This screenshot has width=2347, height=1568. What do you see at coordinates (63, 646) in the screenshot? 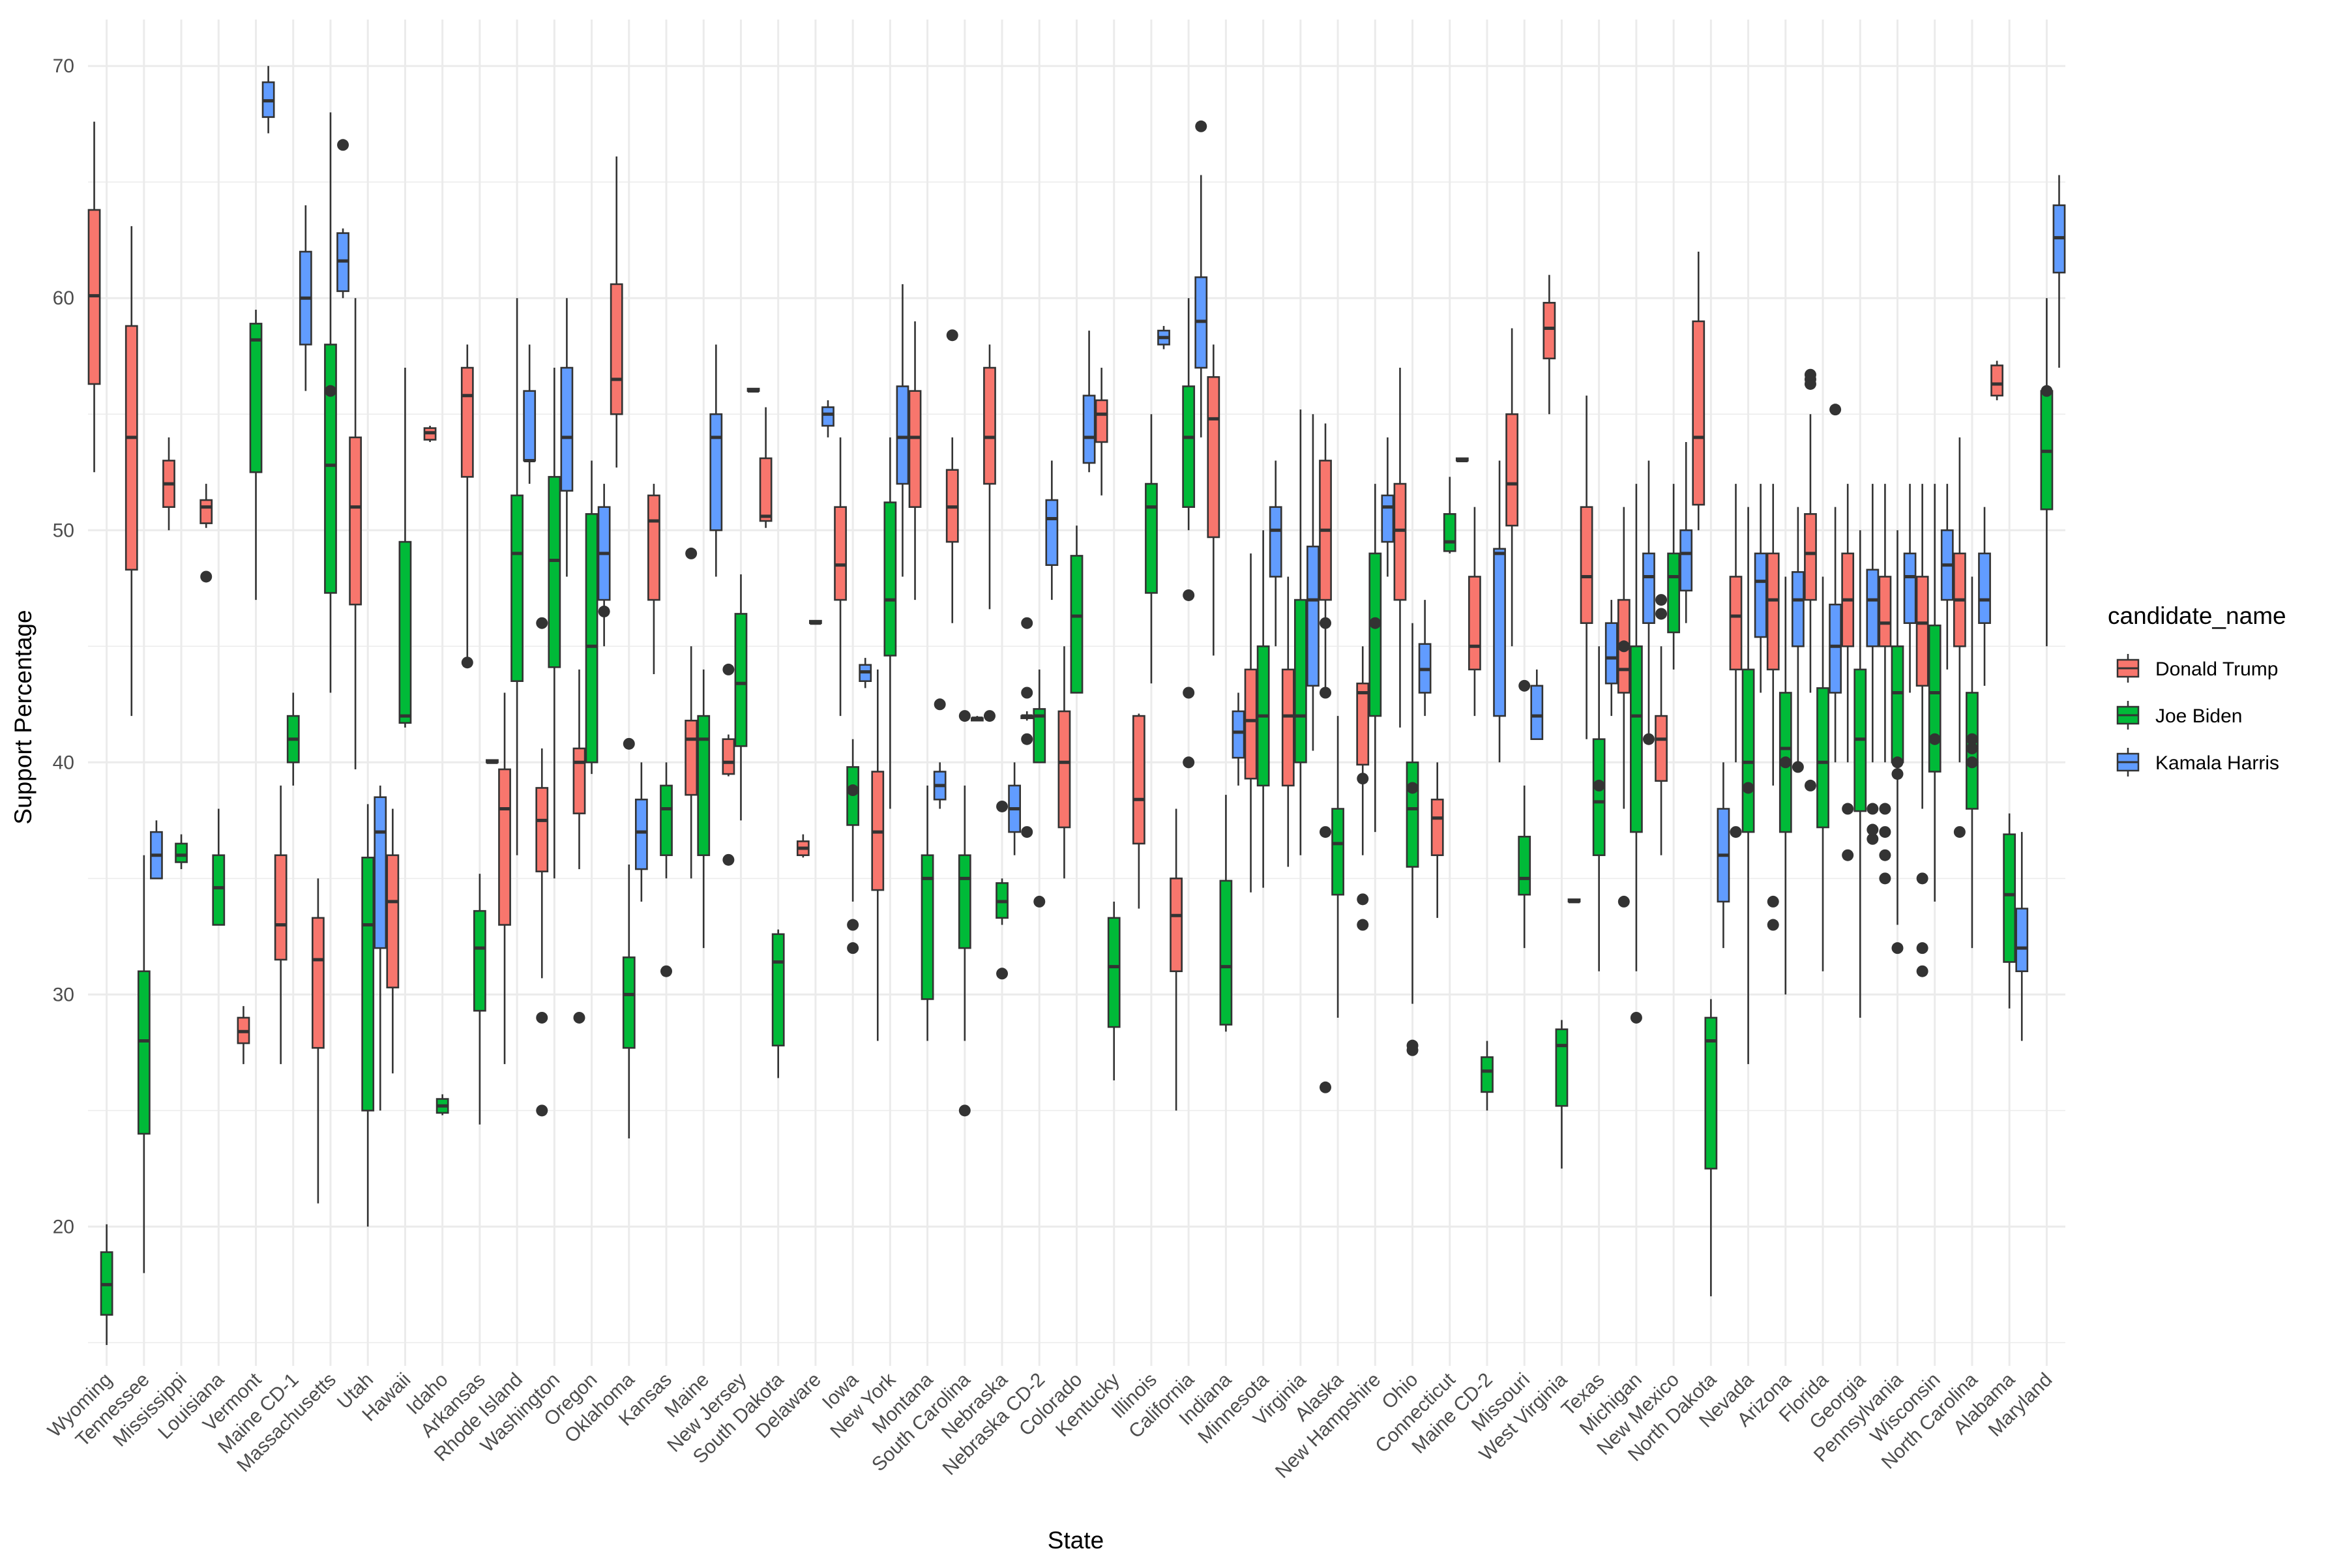
I see `y-axis-ticks: 20 30 40 50 60 70` at bounding box center [63, 646].